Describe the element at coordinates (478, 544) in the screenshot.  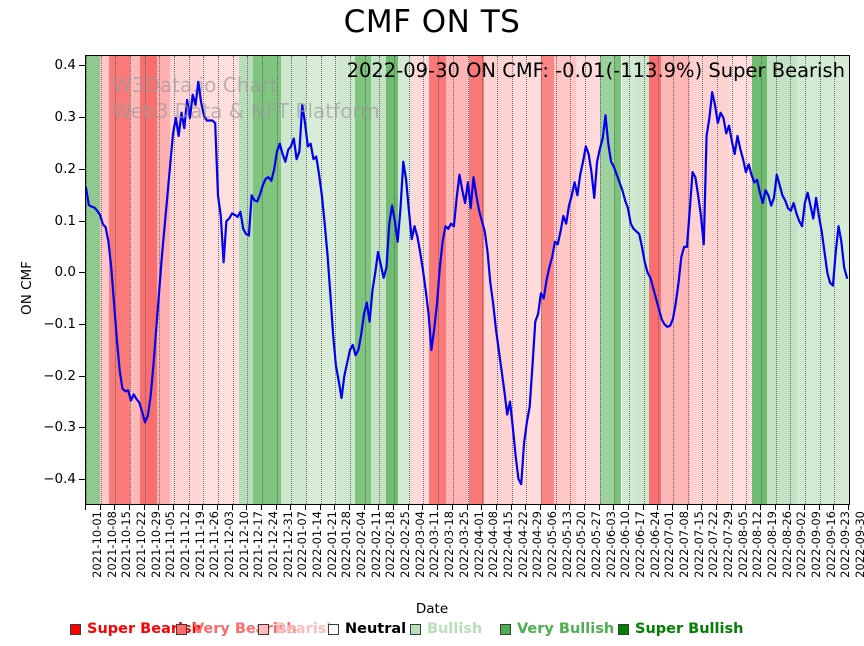
I see `x-tick-label: 2022-04-01` at that location.